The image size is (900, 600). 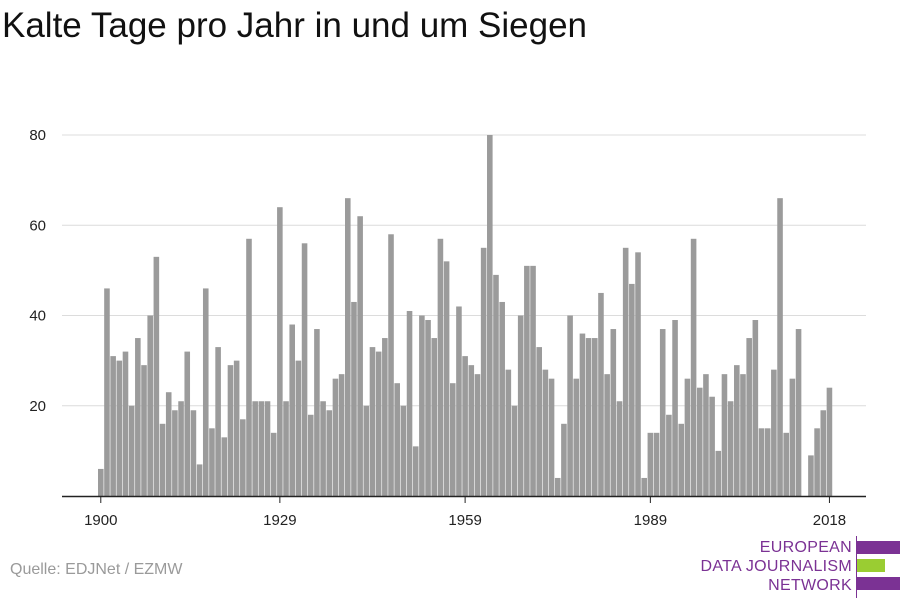 I want to click on bar-1946, so click(x=385, y=417).